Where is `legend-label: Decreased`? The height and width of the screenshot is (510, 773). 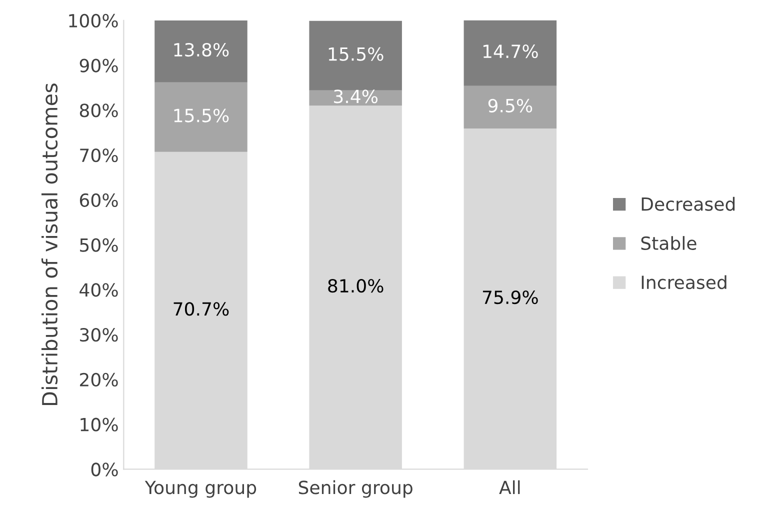 legend-label: Decreased is located at coordinates (688, 203).